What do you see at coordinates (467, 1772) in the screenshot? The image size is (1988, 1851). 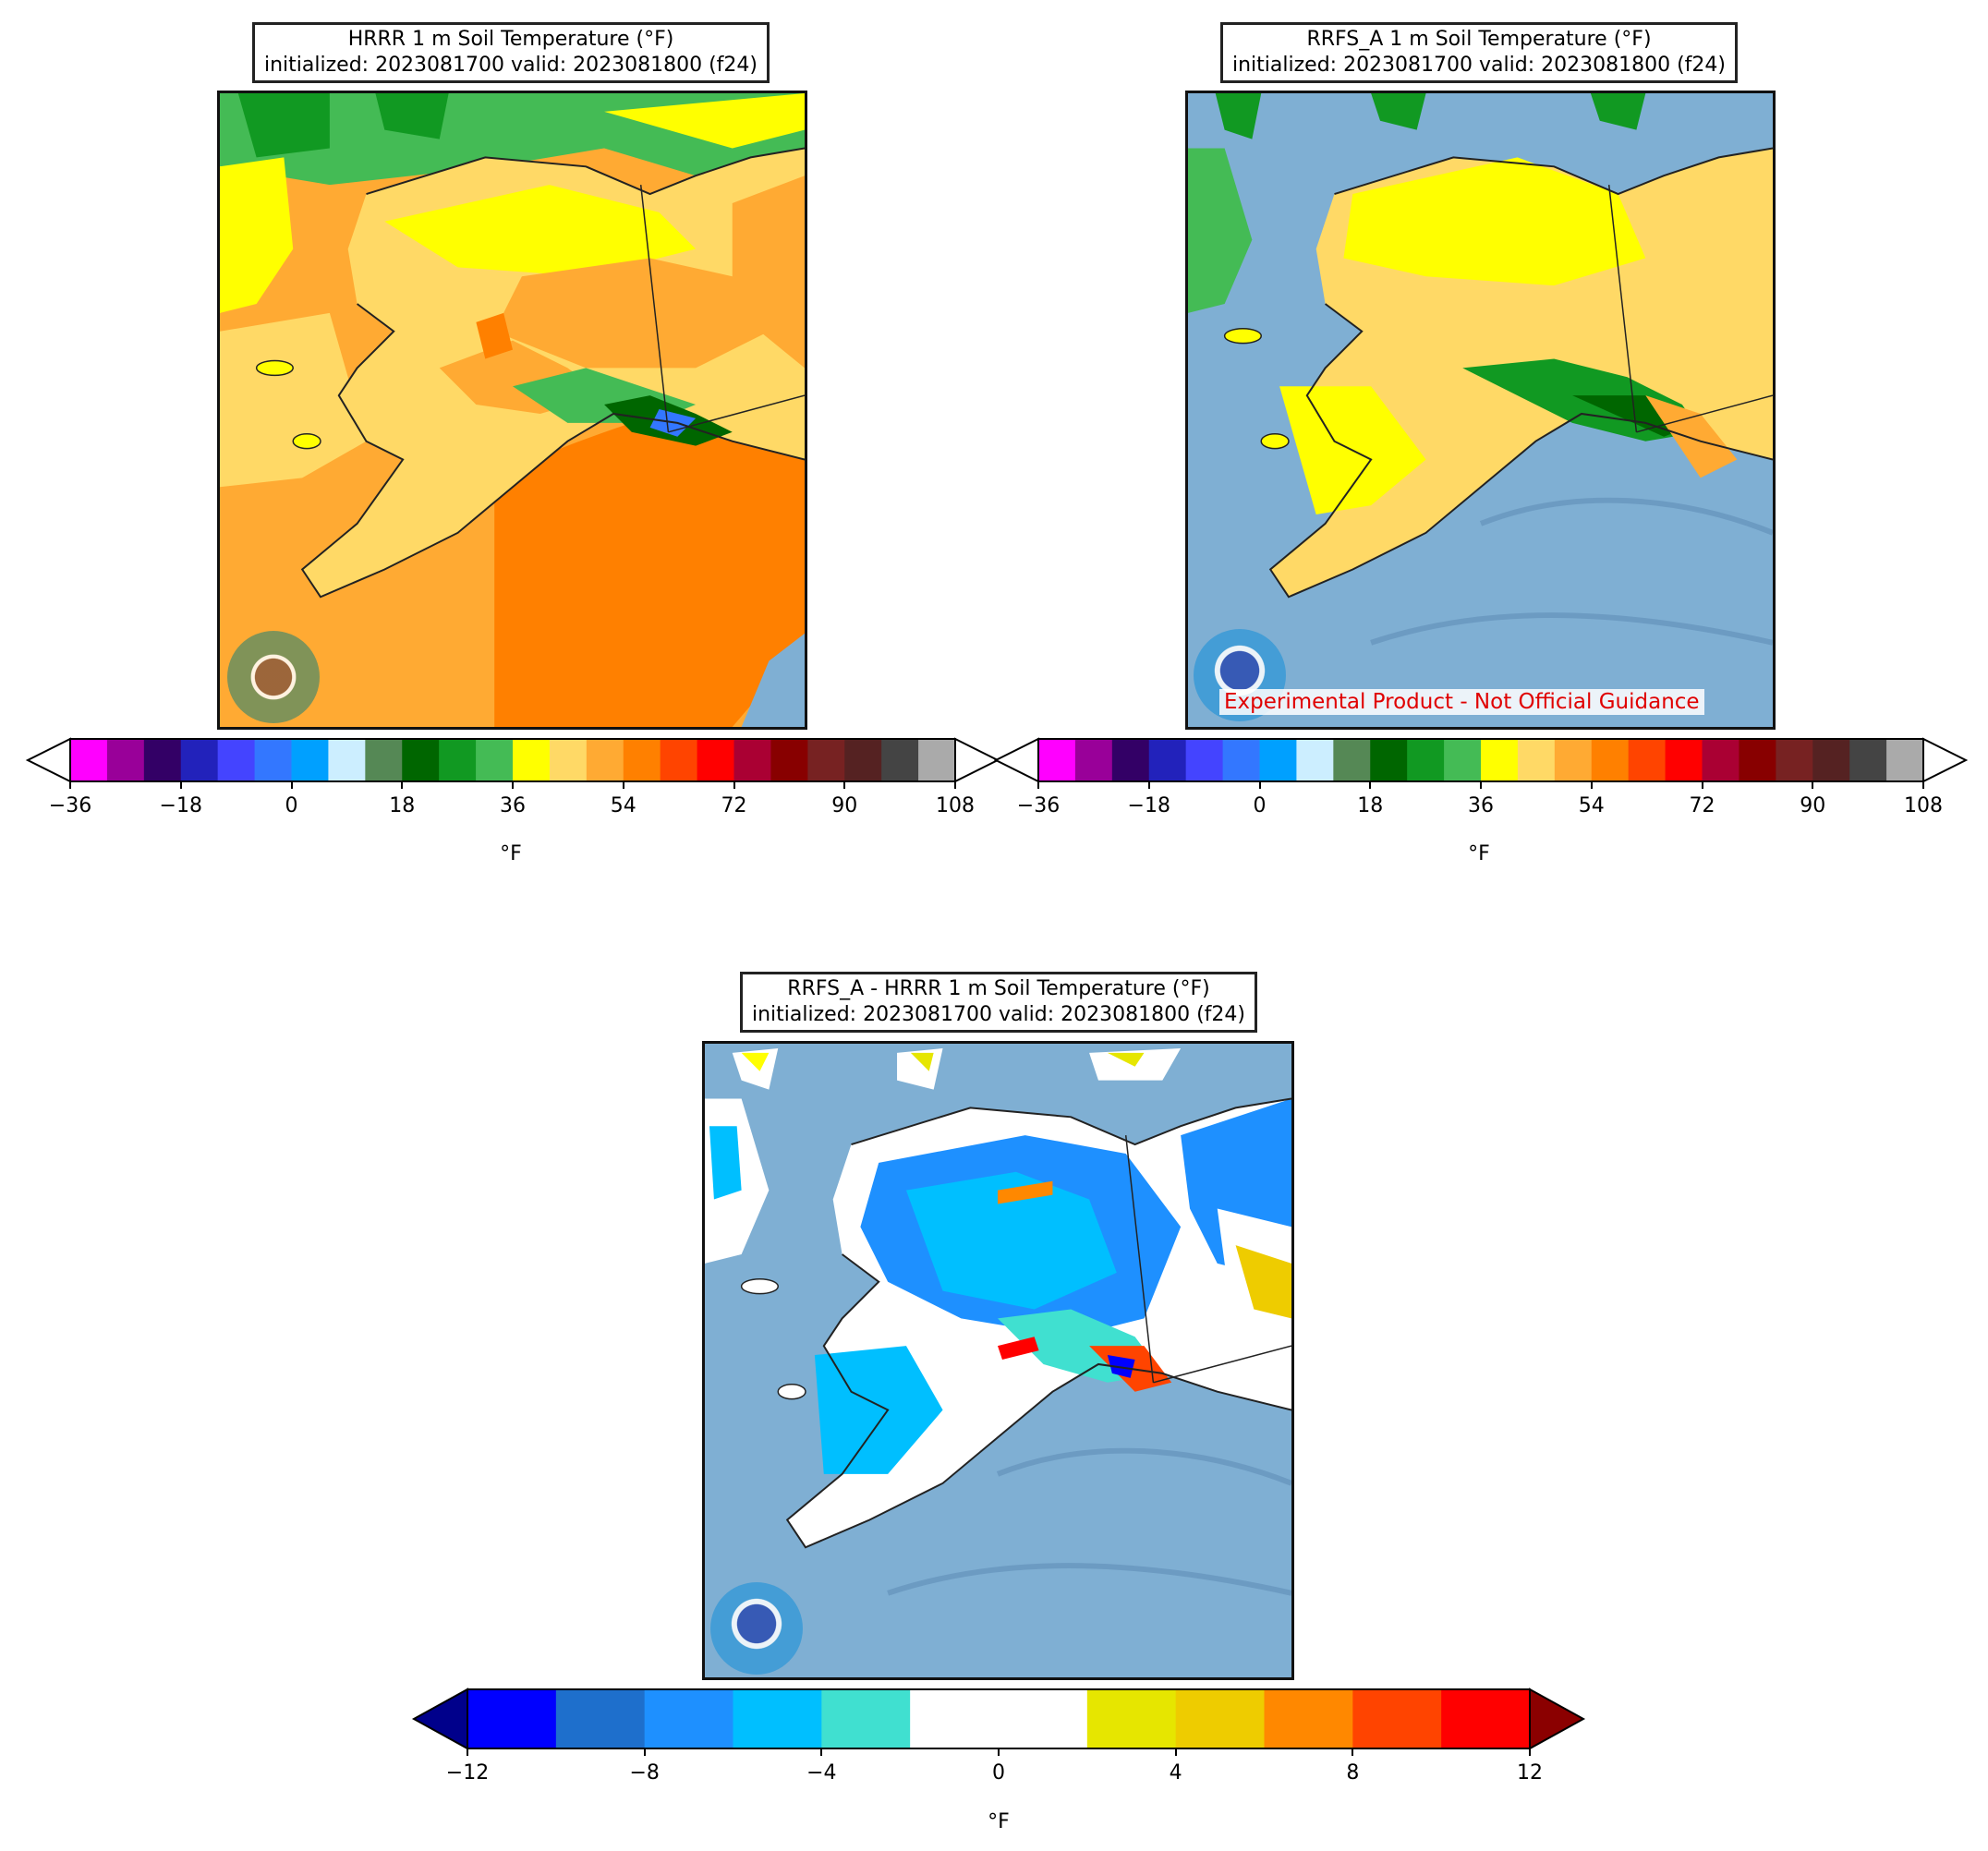 I see `colorbar-tick-label: −12` at bounding box center [467, 1772].